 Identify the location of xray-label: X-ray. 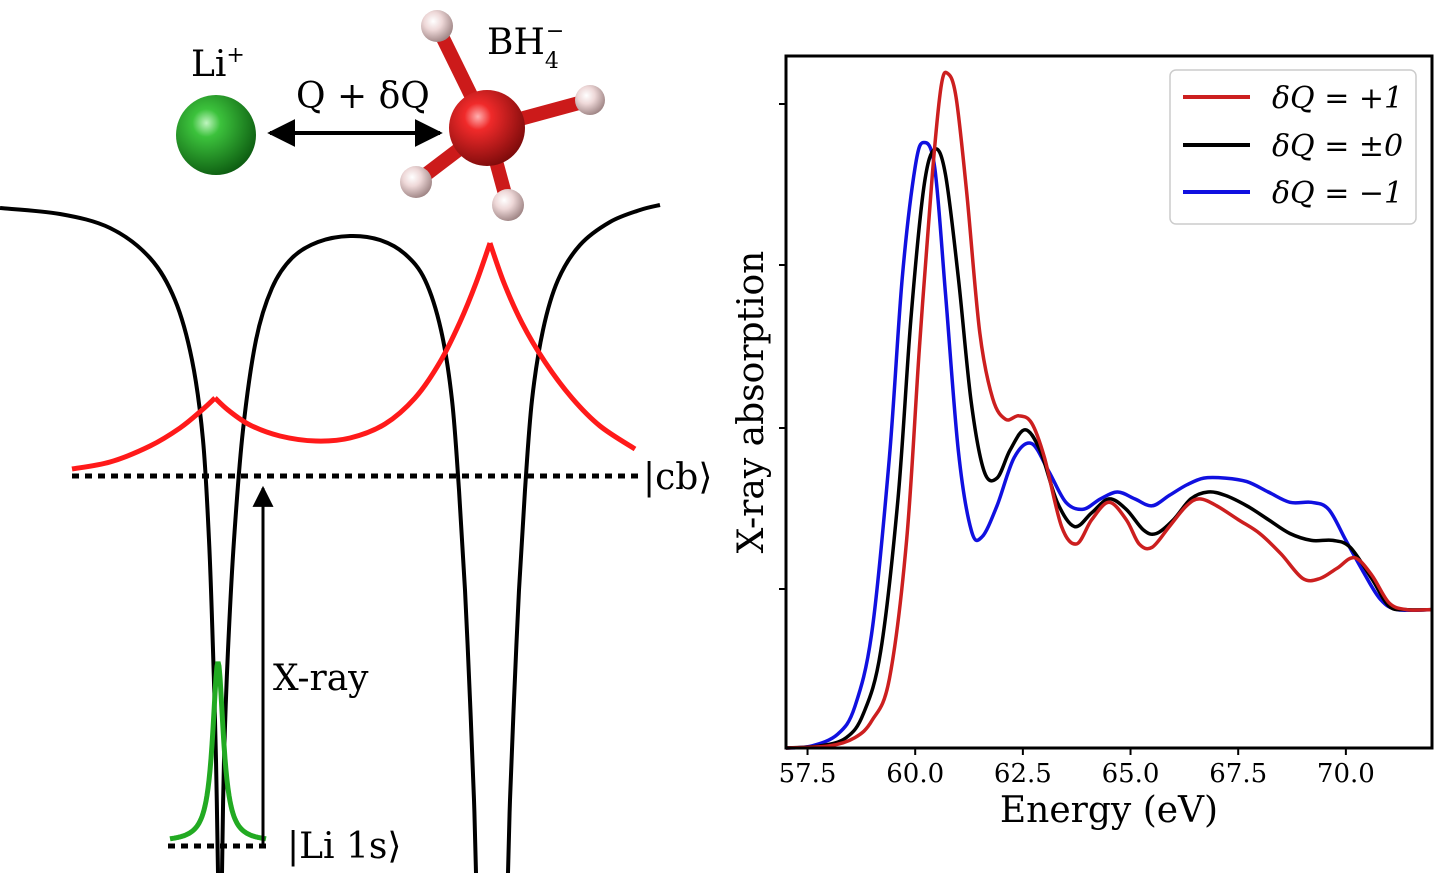
(321, 678).